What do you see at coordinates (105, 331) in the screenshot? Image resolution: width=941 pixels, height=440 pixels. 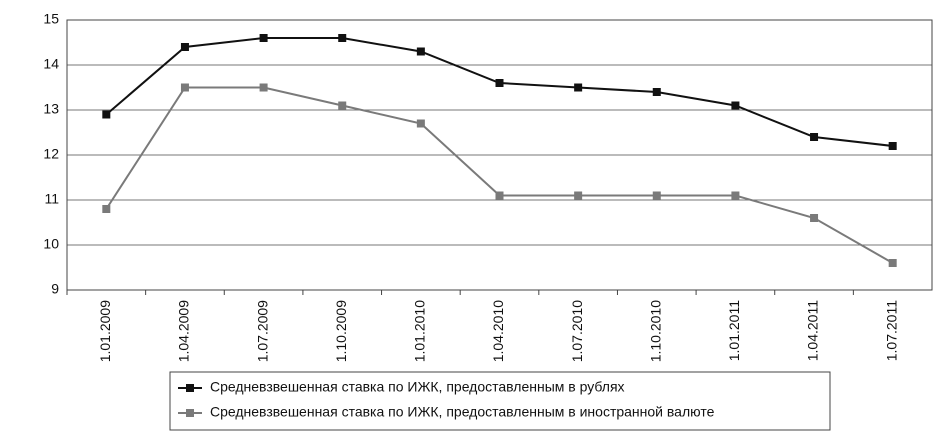 I see `x-tick-label: 1.01.2009` at bounding box center [105, 331].